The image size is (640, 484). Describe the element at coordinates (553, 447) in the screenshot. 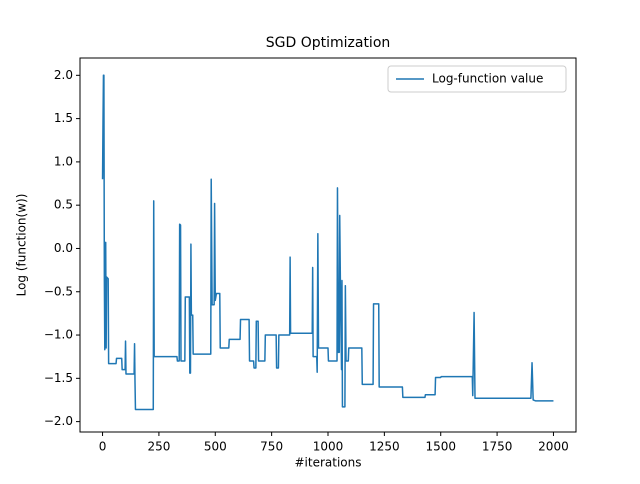

I see `x-tick-label: 2000` at that location.